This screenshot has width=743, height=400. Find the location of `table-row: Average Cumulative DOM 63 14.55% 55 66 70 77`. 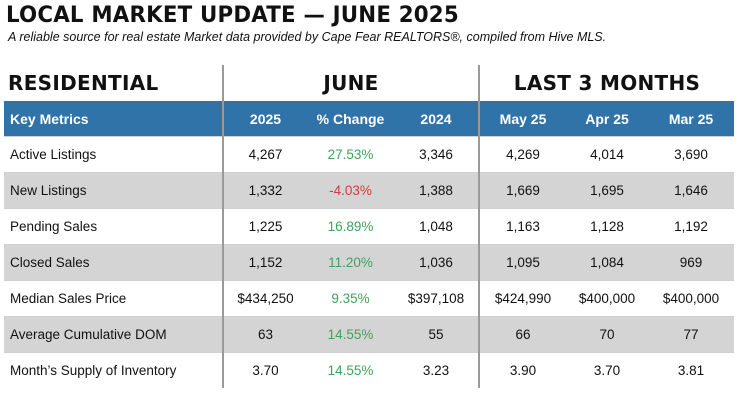

table-row: Average Cumulative DOM 63 14.55% 55 66 70 77 is located at coordinates (369, 334).